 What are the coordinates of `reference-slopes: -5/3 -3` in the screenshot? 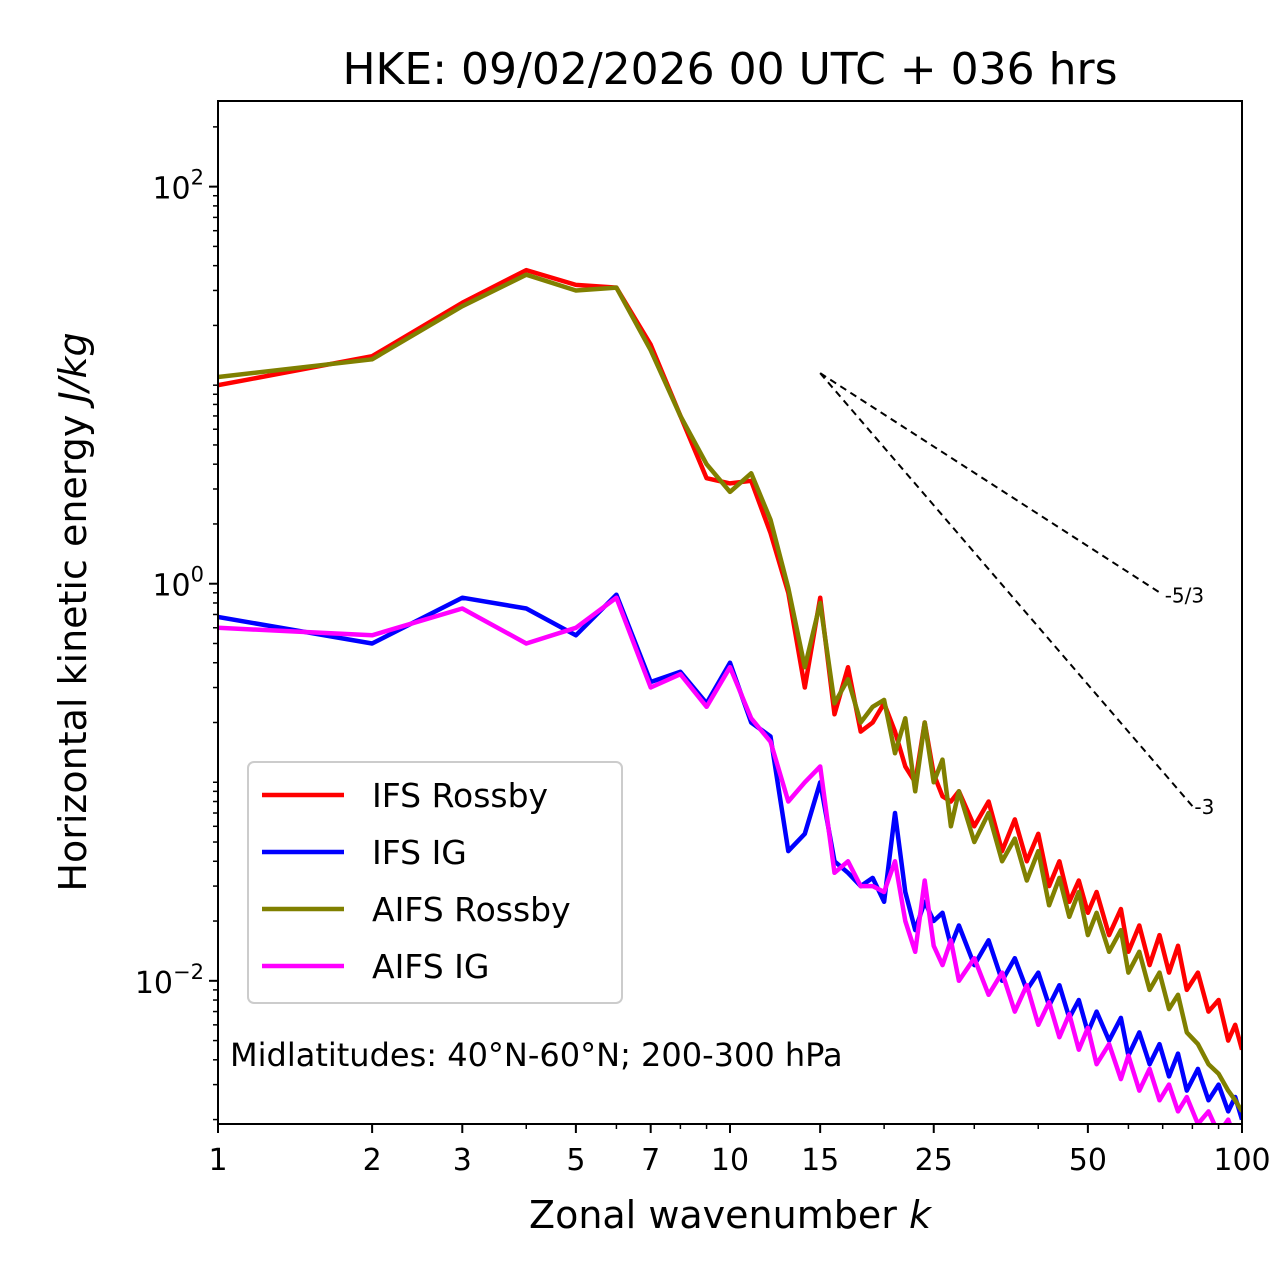 It's located at (1016, 595).